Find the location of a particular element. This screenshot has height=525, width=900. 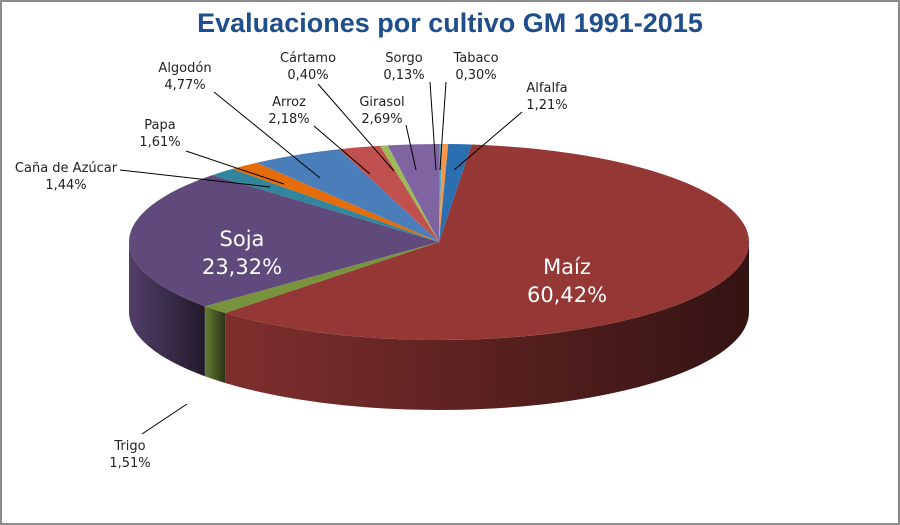

slice-name-cártamo: Cártamo is located at coordinates (308, 58).